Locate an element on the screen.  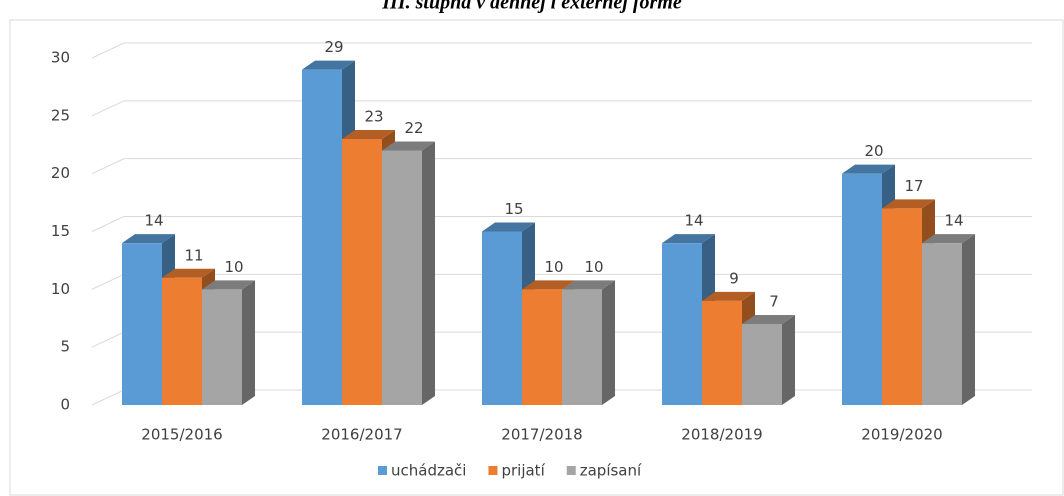
x-tick-label: 2019/2020 is located at coordinates (901, 435).